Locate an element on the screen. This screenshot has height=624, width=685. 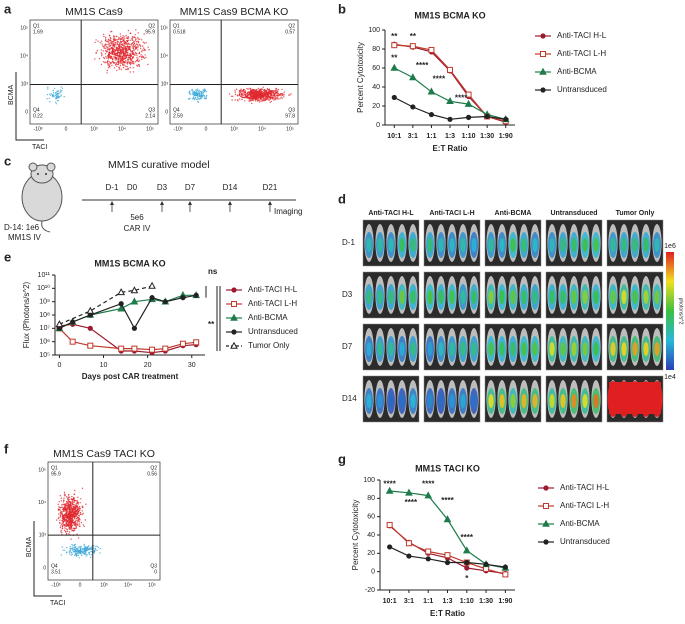
mouse-icon is located at coordinates (42, 197).